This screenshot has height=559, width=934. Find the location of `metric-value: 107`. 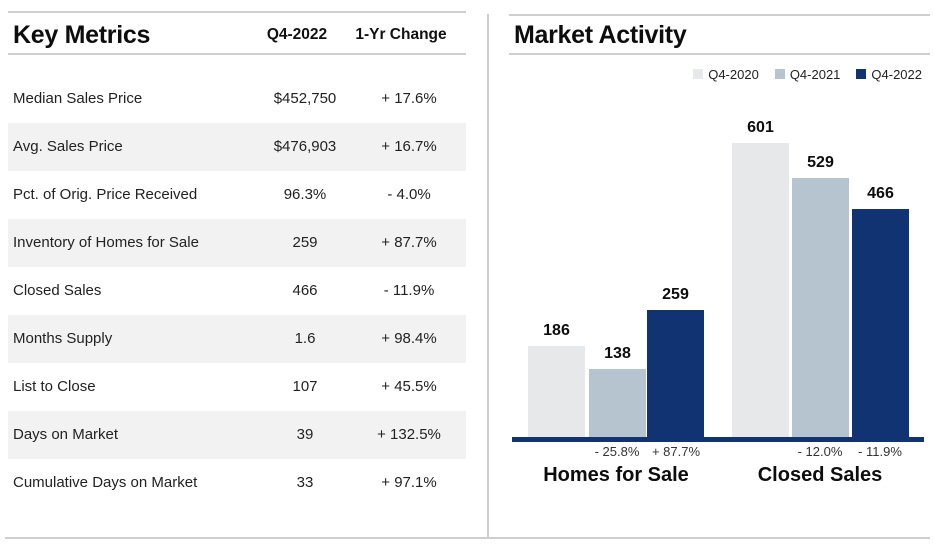

metric-value: 107 is located at coordinates (305, 386).